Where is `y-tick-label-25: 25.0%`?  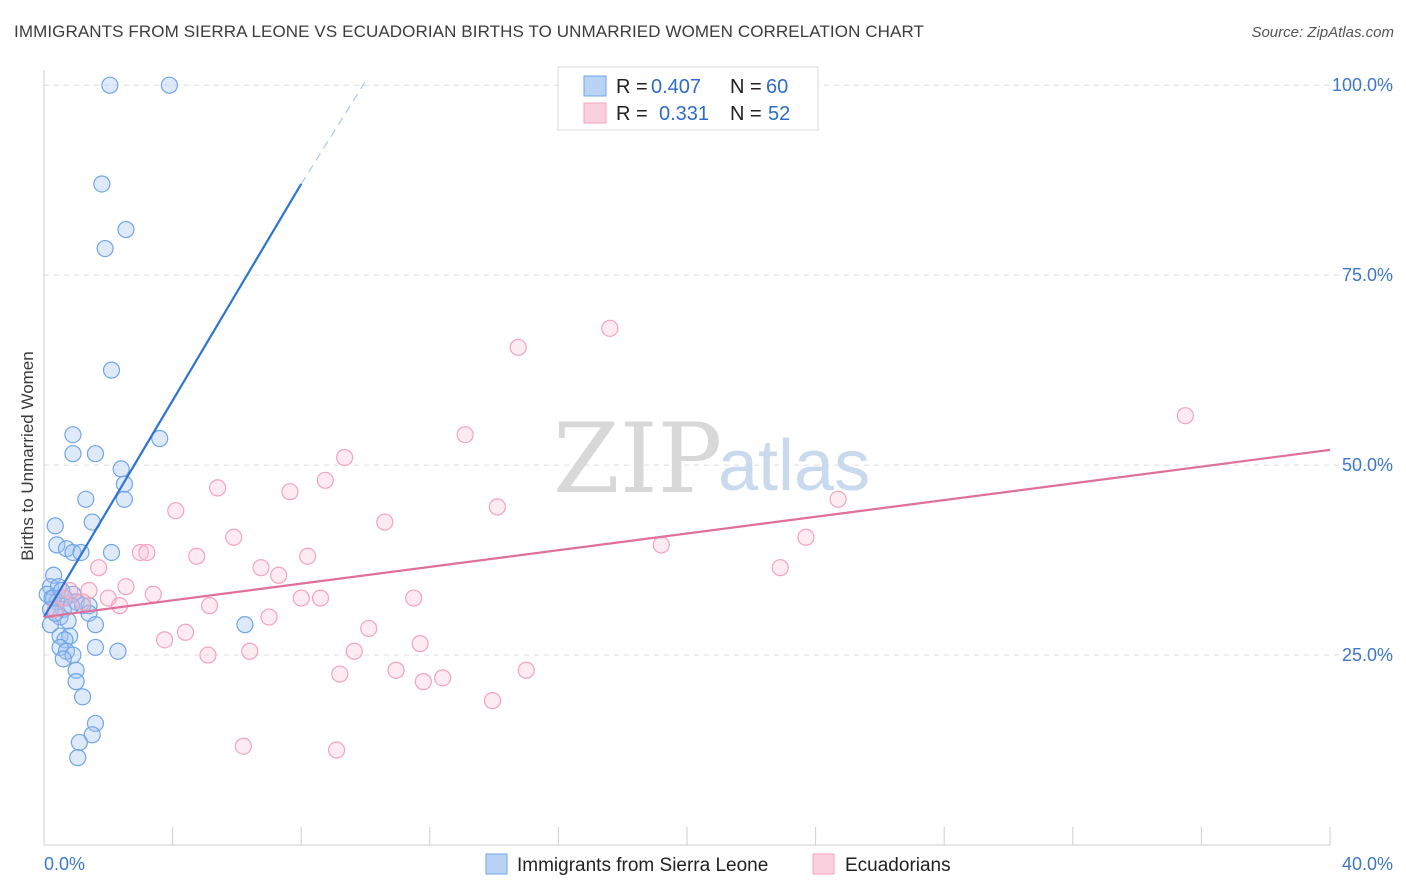
y-tick-label-25: 25.0% is located at coordinates (1367, 655).